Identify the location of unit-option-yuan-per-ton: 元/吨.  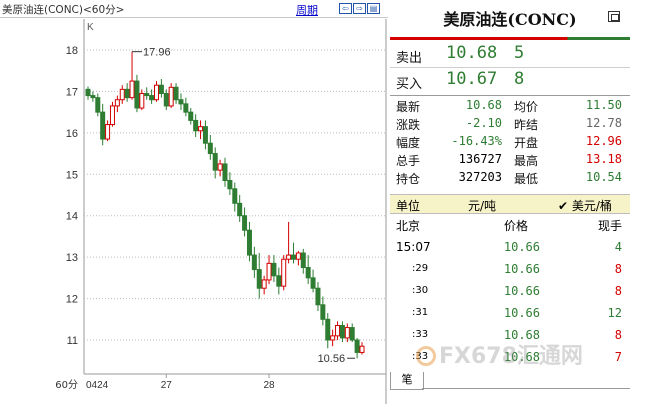
(482, 206).